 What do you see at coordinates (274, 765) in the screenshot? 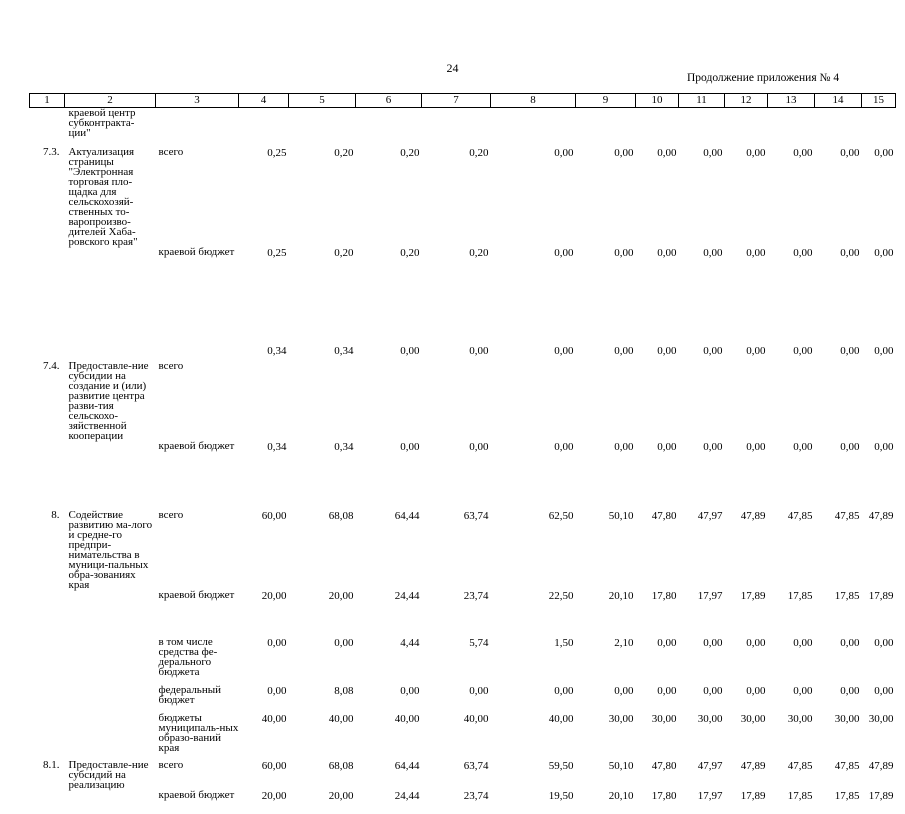
I see `amount-cell: 60,00` at bounding box center [274, 765].